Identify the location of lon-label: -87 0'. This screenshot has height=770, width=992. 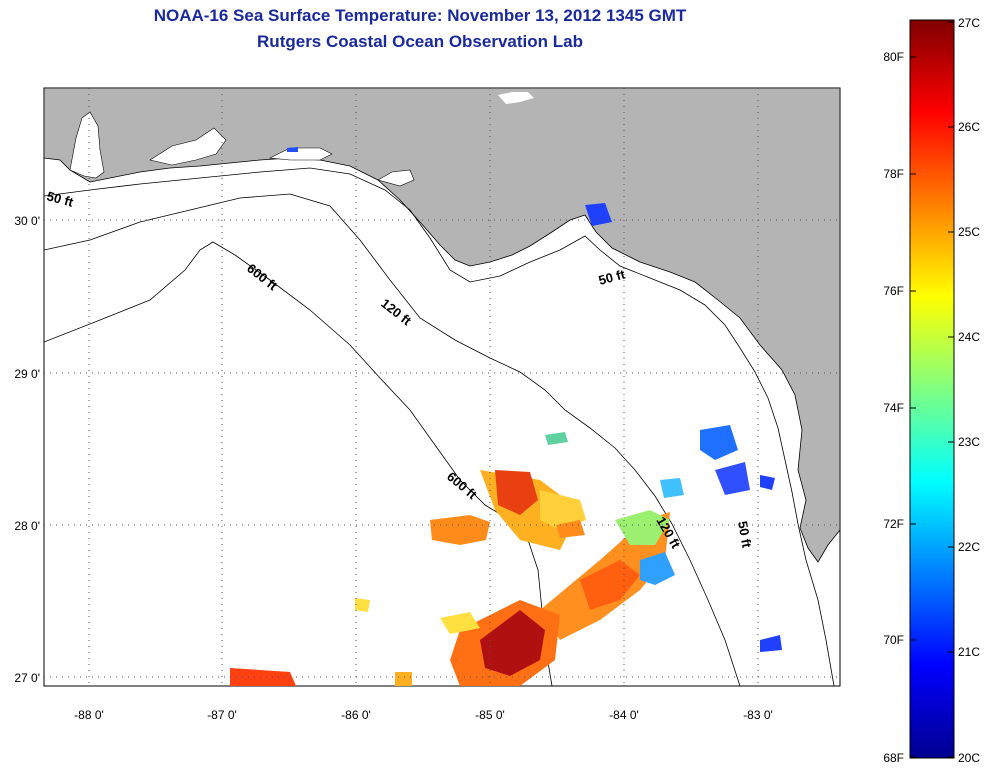
(222, 715).